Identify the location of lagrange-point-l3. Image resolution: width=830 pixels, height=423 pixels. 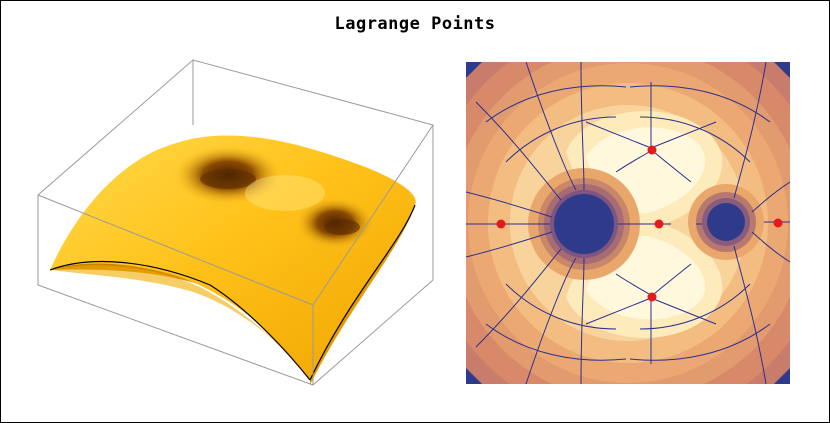
(501, 224).